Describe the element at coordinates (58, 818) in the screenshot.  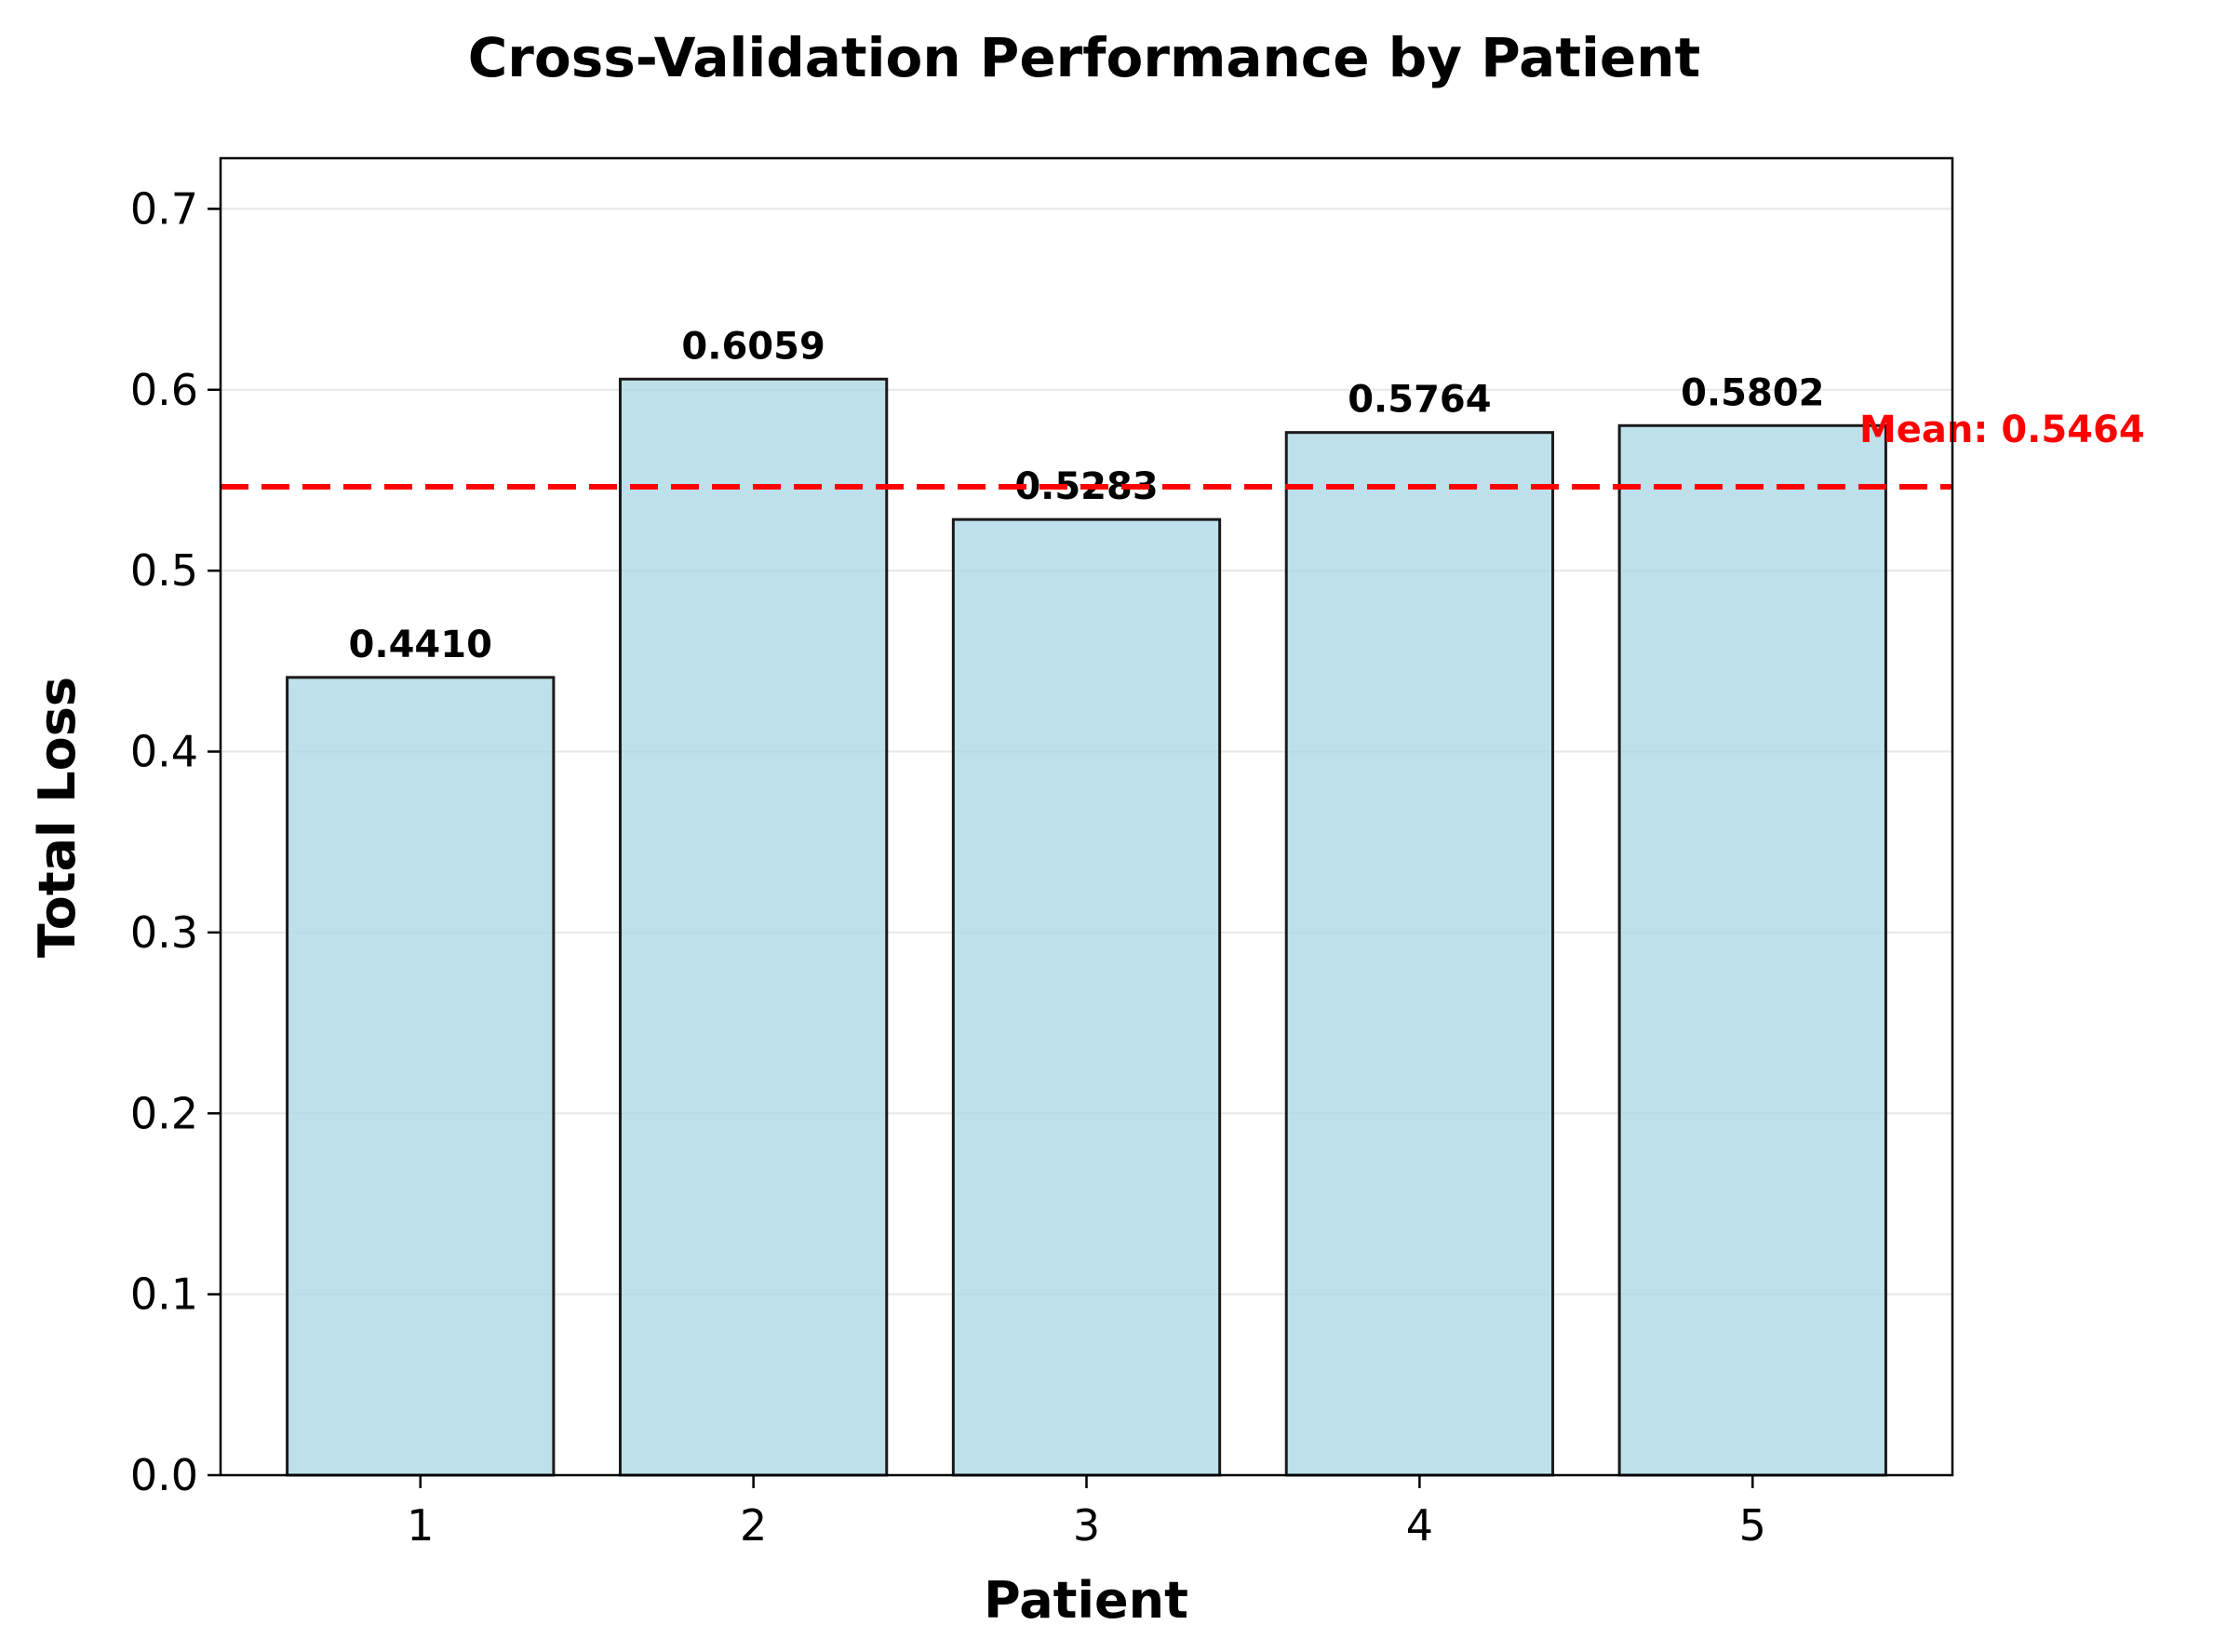
I see `y-axis-label: Total Loss` at that location.